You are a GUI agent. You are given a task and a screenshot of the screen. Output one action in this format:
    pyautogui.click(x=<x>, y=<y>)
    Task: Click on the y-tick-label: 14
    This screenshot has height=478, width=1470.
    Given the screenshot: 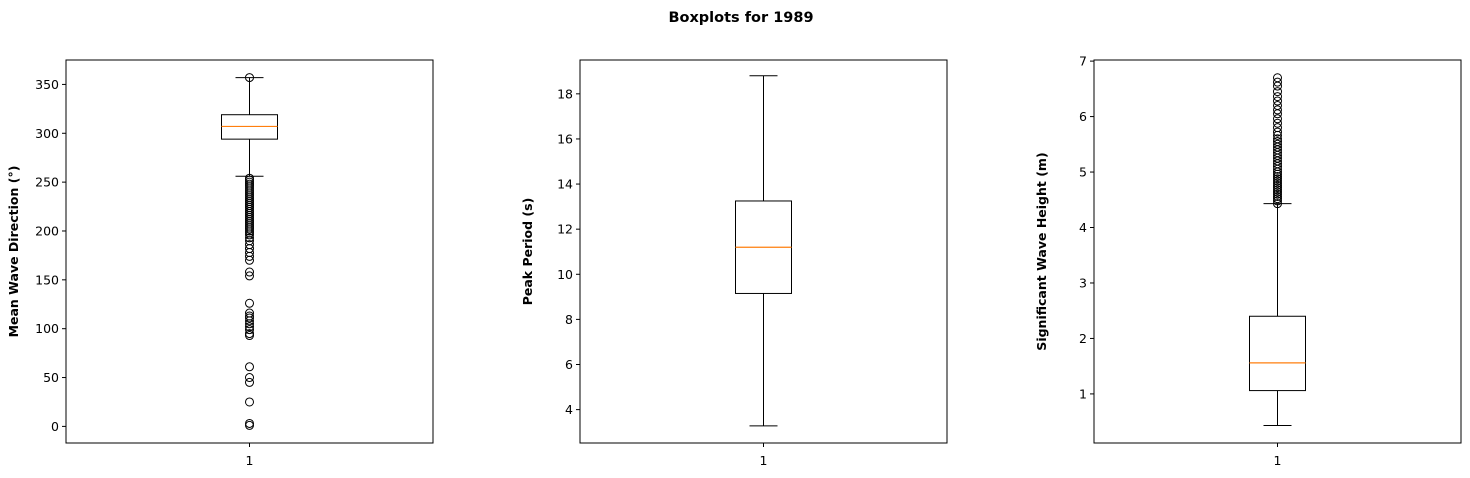 What is the action you would take?
    pyautogui.click(x=565, y=184)
    